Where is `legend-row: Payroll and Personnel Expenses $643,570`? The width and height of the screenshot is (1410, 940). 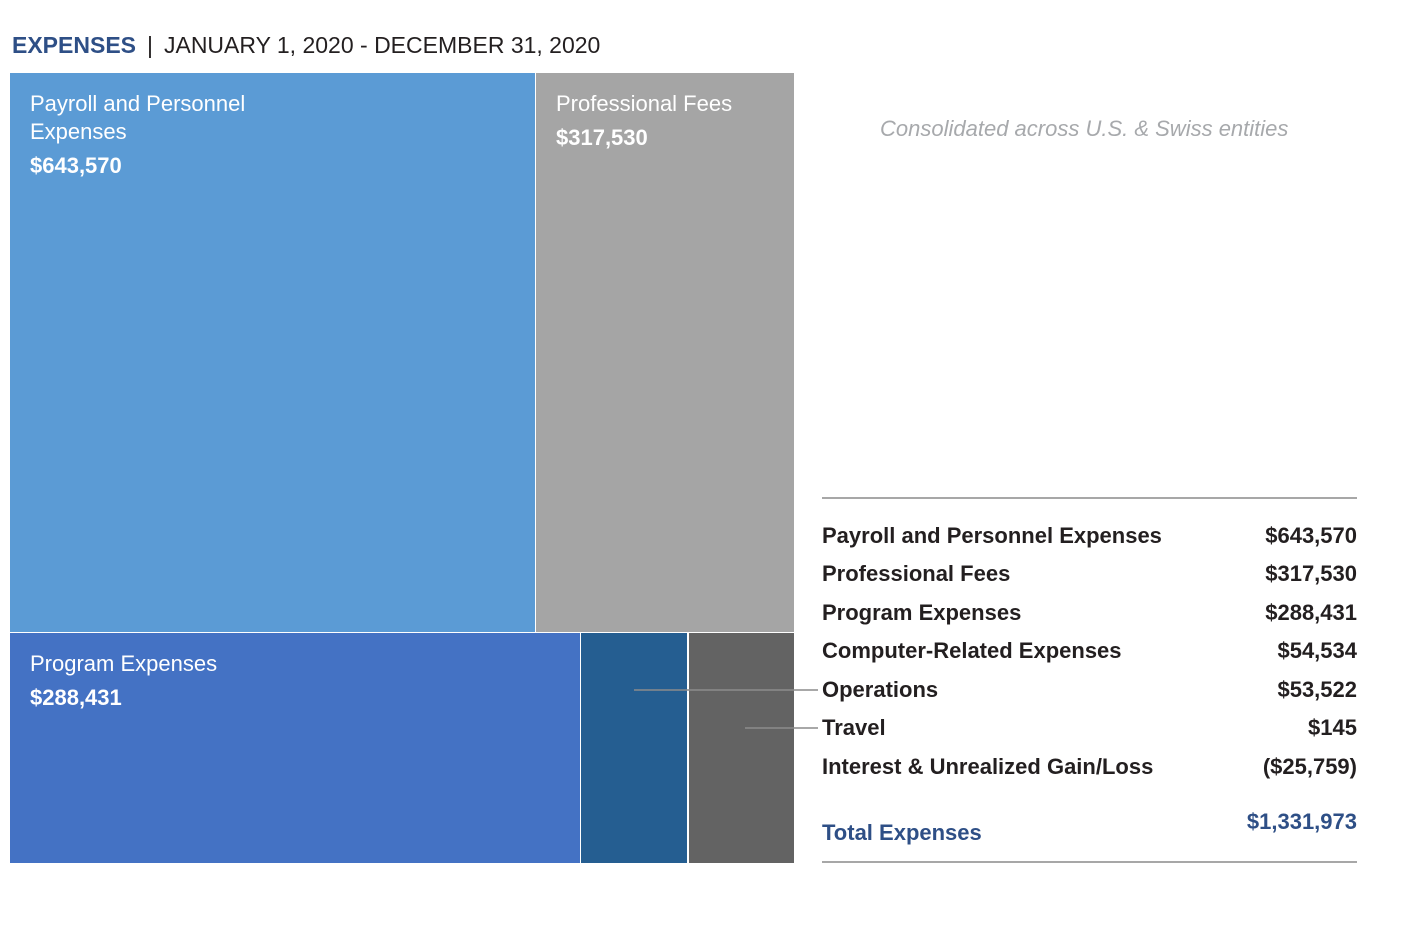
legend-row: Payroll and Personnel Expenses $643,570 is located at coordinates (1089, 538).